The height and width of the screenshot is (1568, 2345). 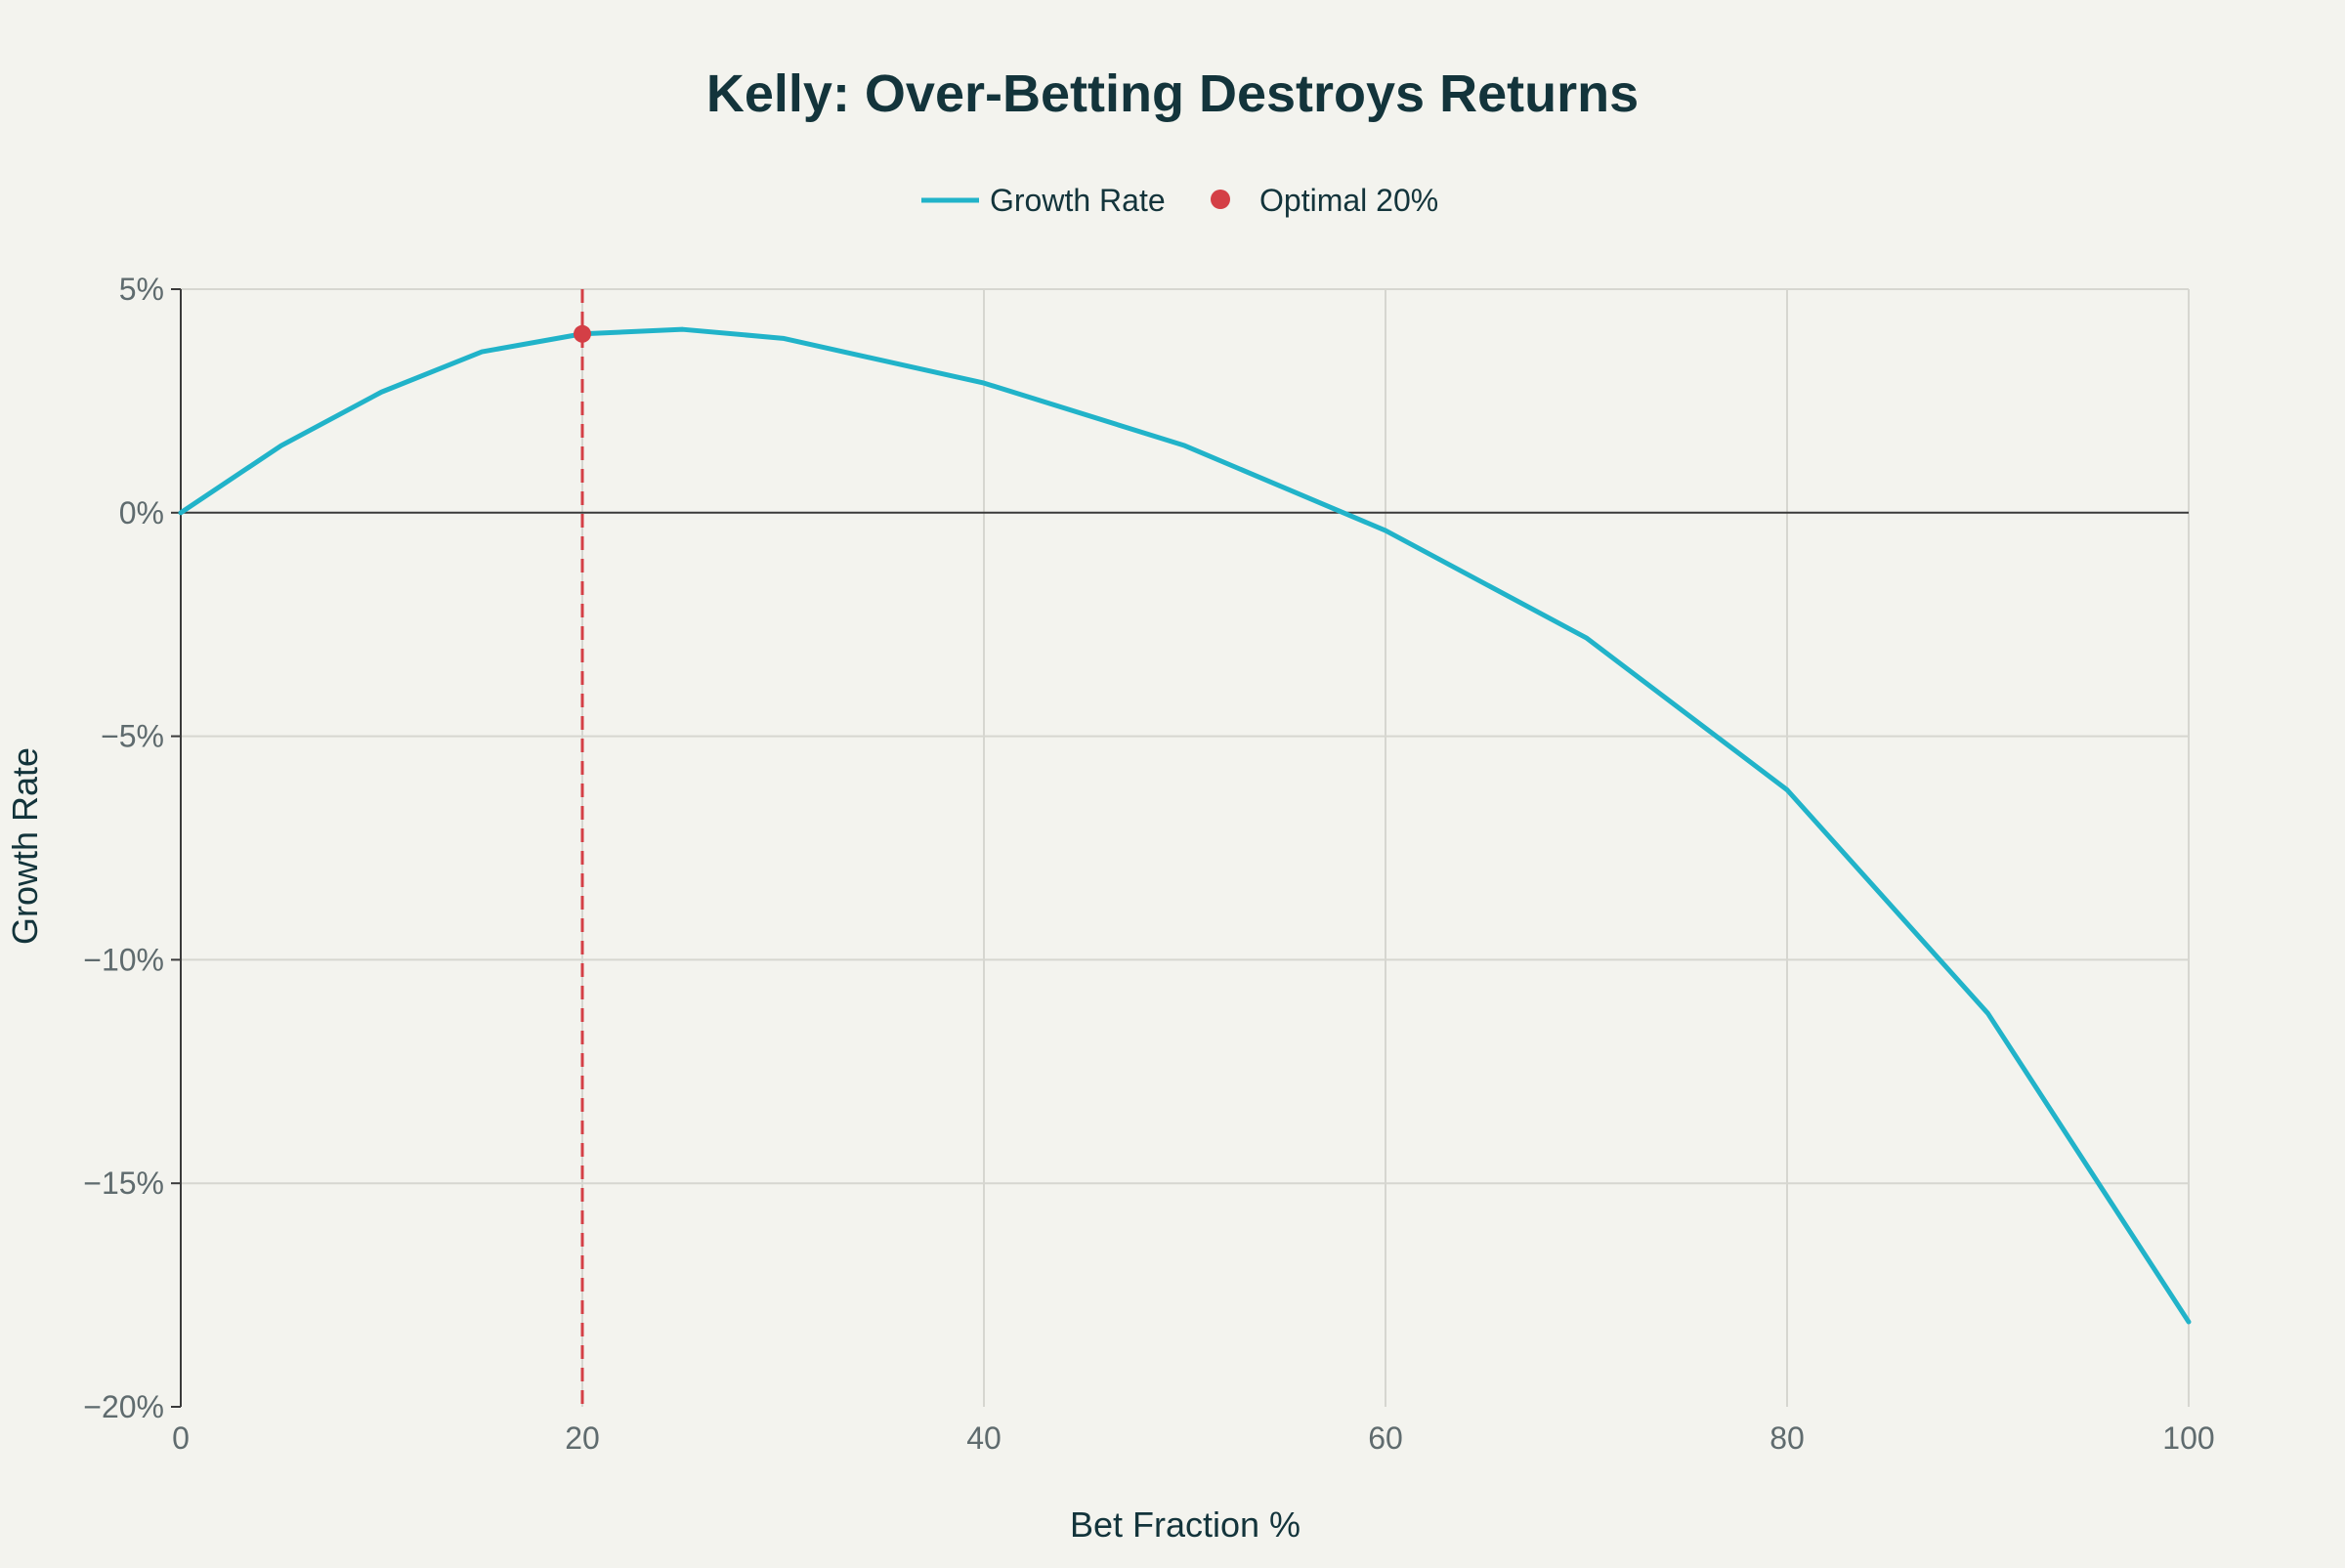 What do you see at coordinates (582, 333) in the screenshot?
I see `optimal-point-marker` at bounding box center [582, 333].